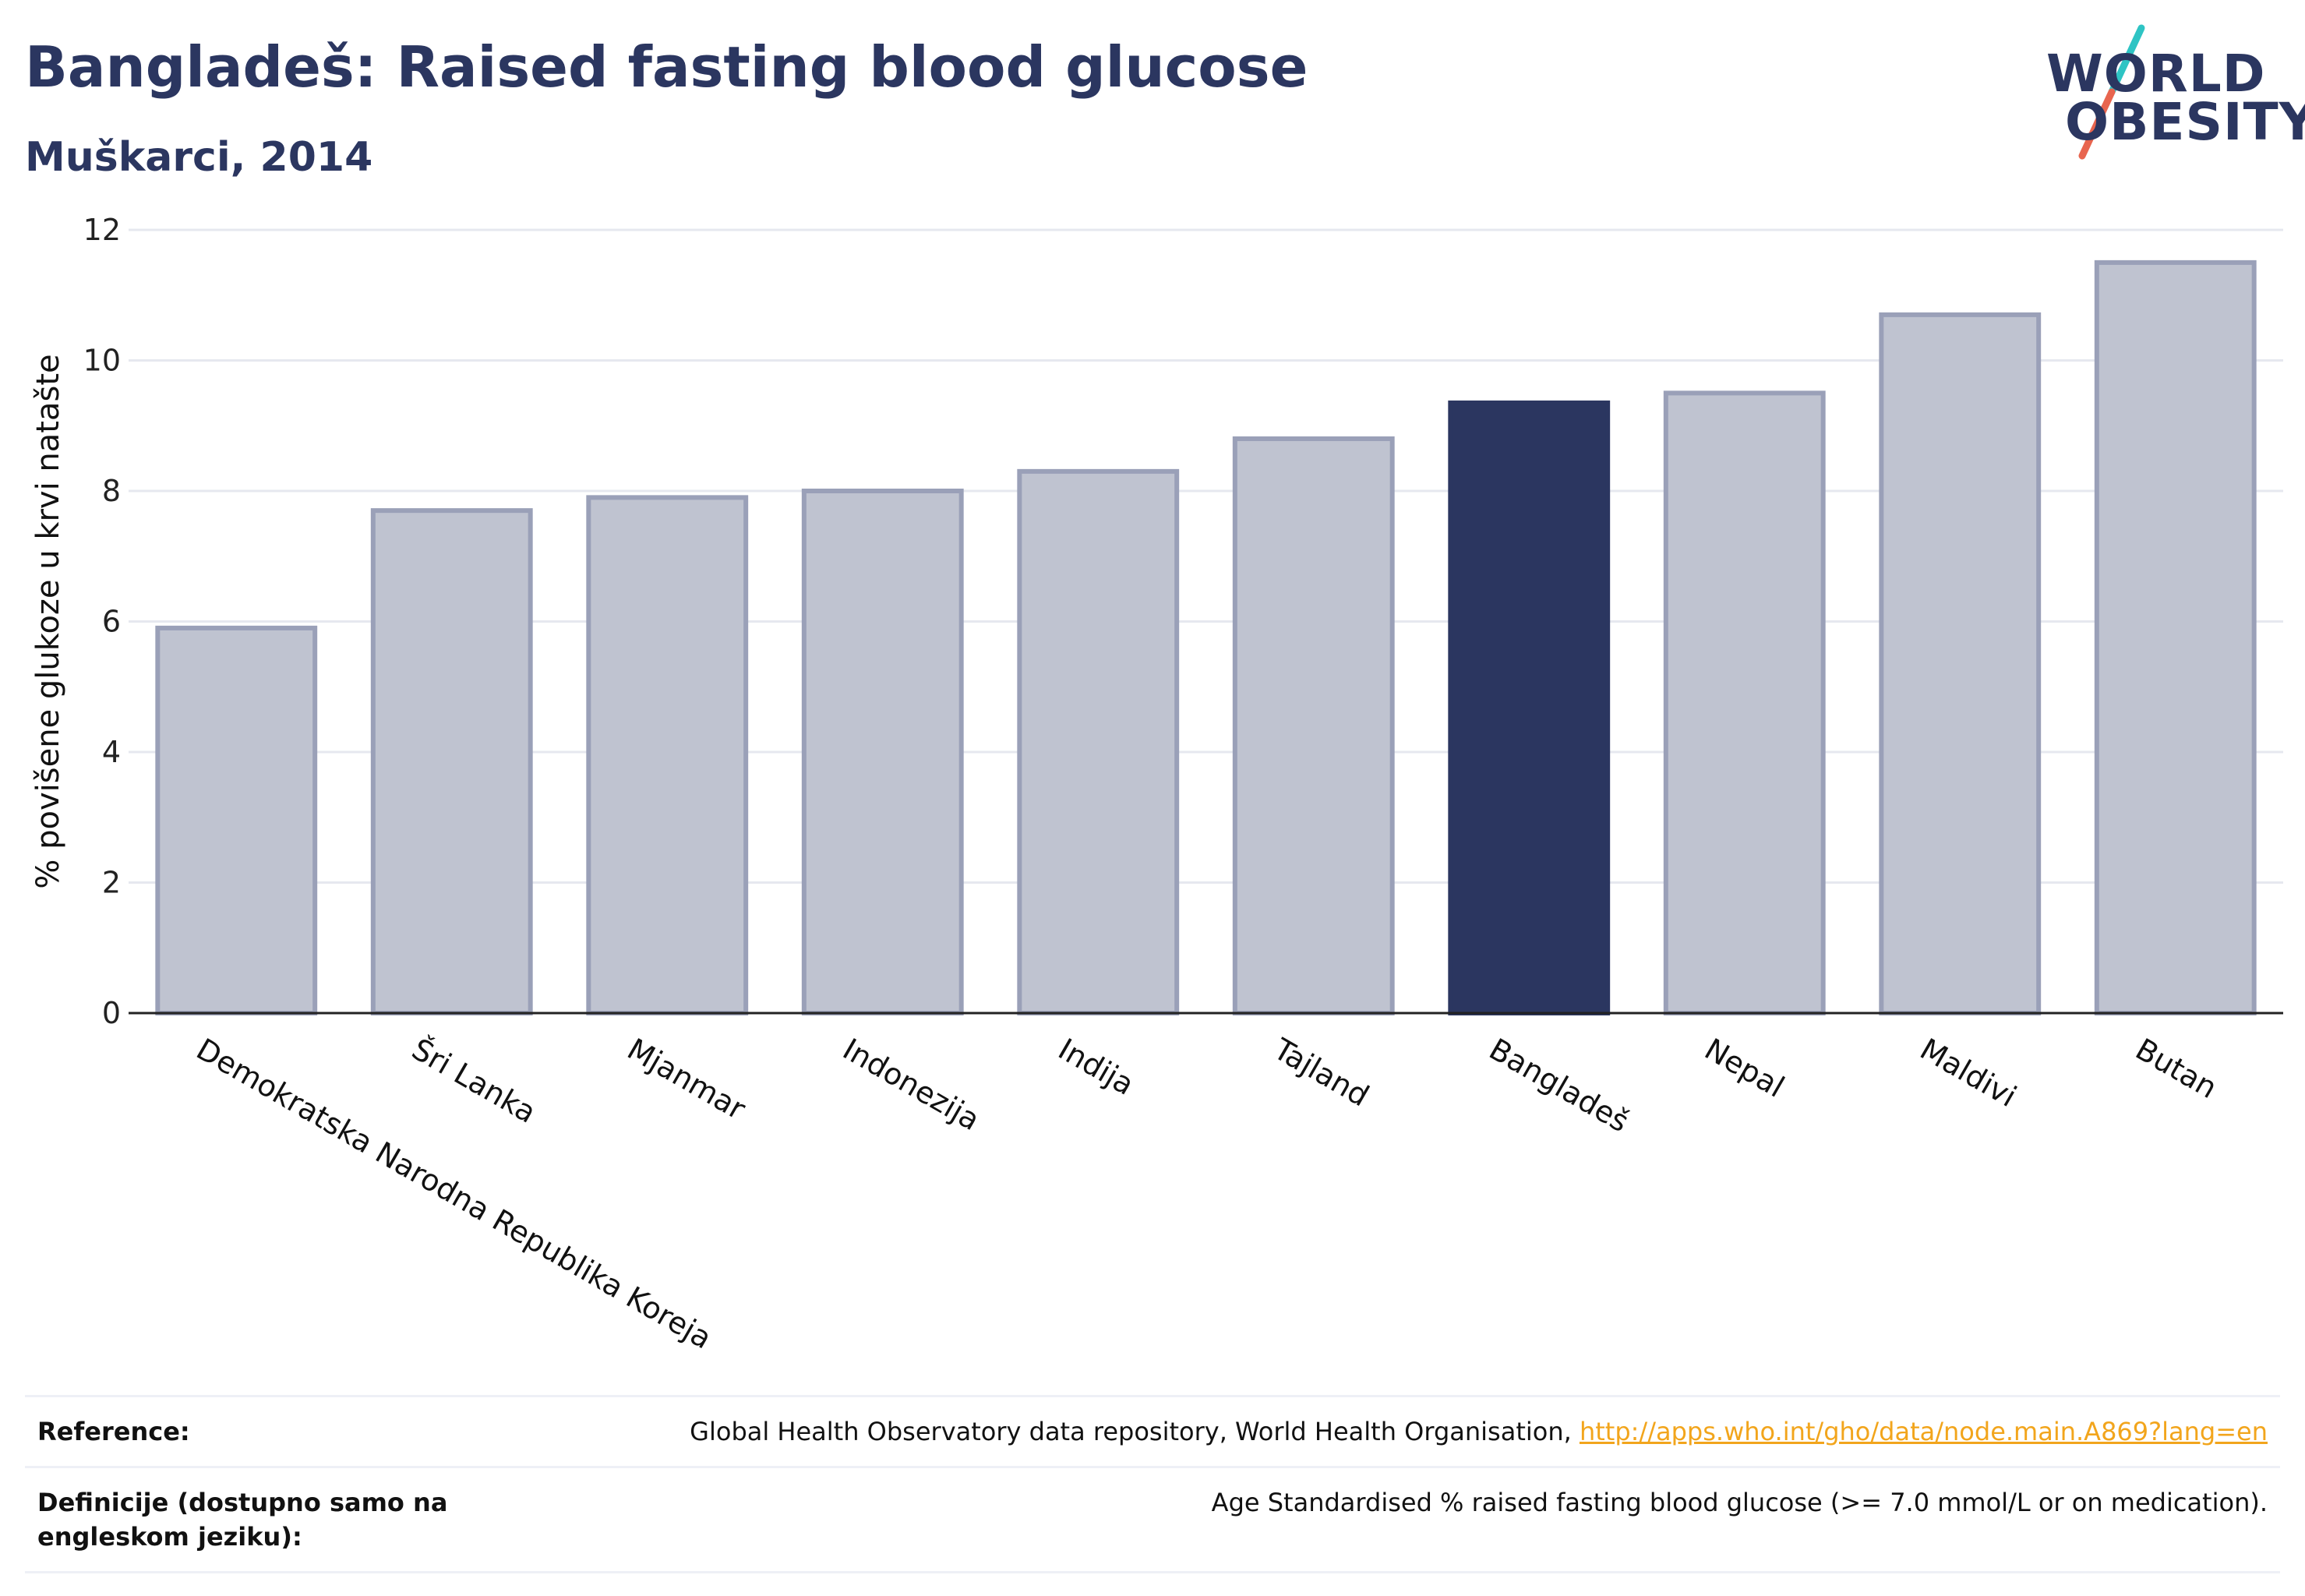  Describe the element at coordinates (2156, 74) in the screenshot. I see `logo-word-world: WORLD` at that location.